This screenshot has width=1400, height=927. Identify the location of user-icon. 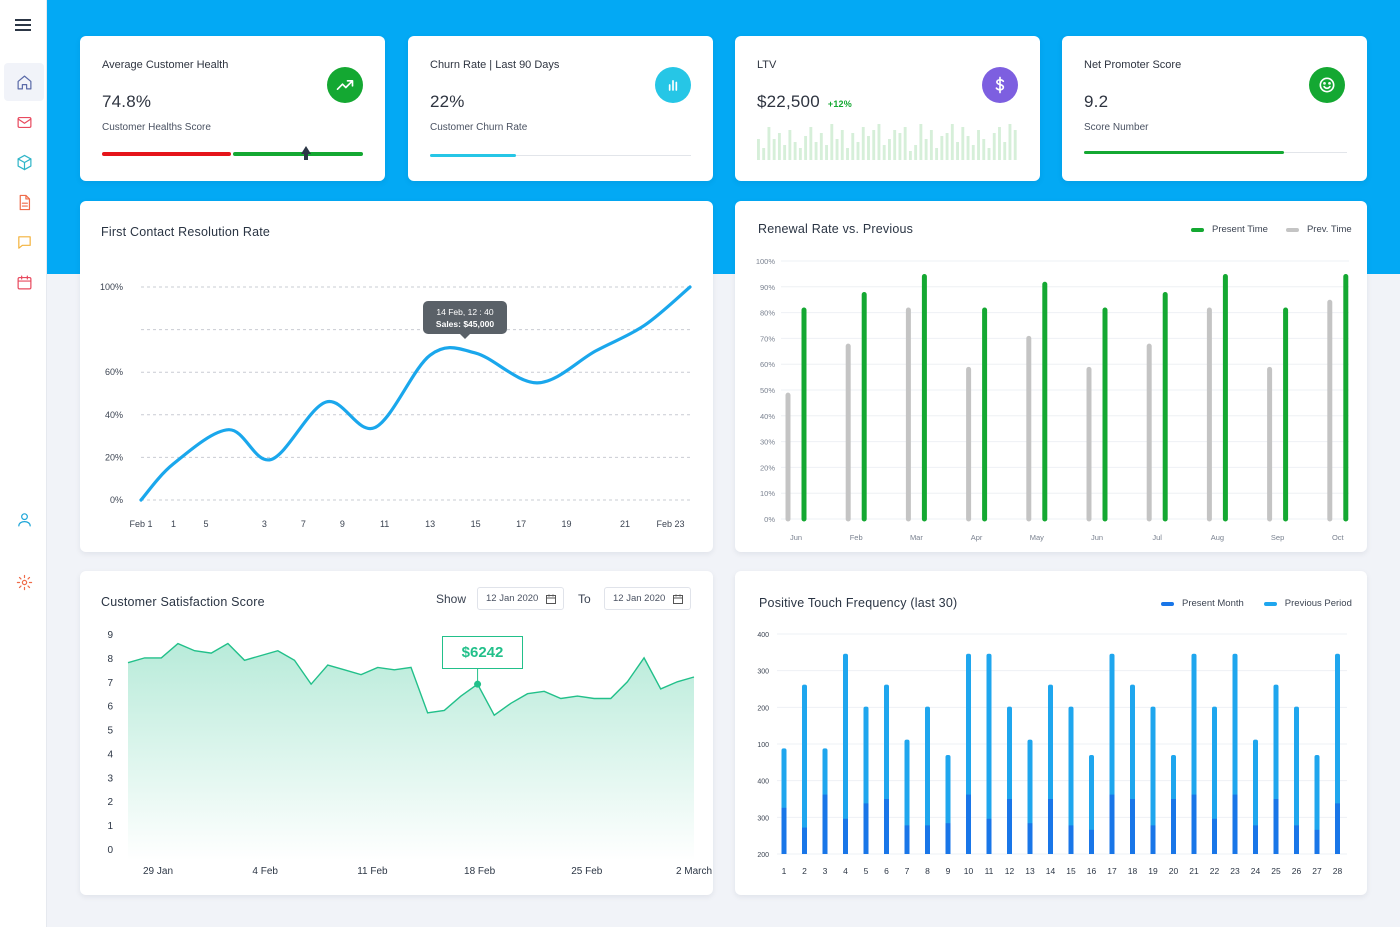
(24, 519).